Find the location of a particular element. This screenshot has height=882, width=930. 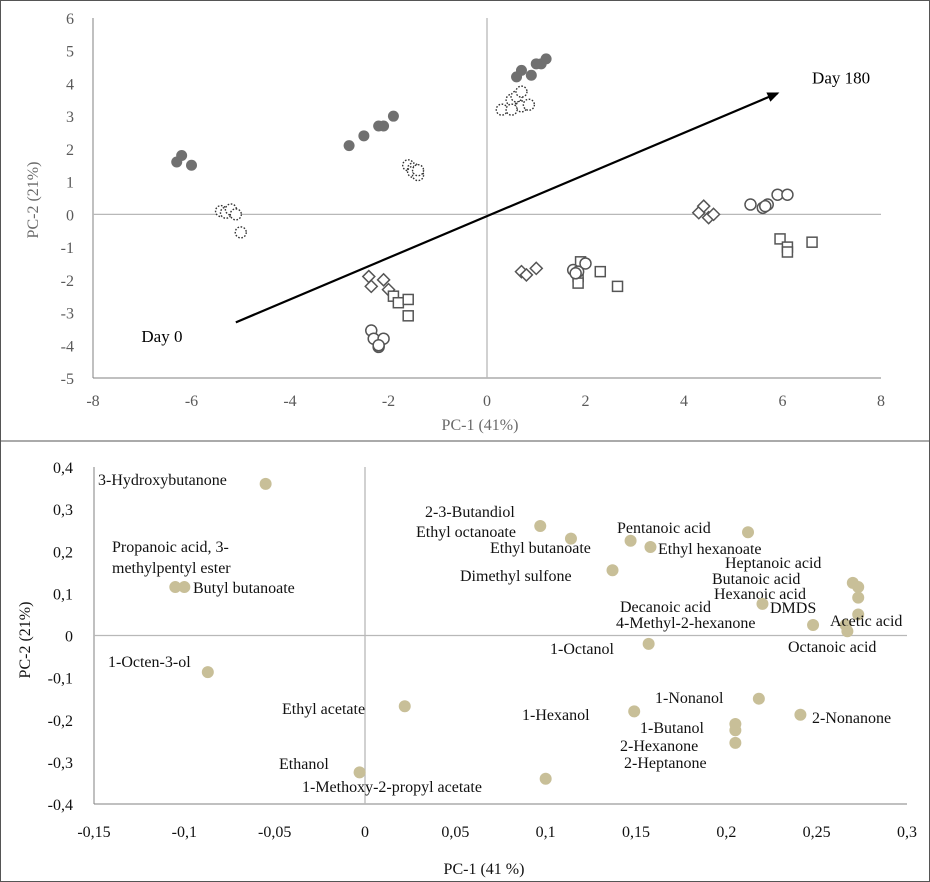

loading-point-label: Butanoic acid is located at coordinates (756, 579).